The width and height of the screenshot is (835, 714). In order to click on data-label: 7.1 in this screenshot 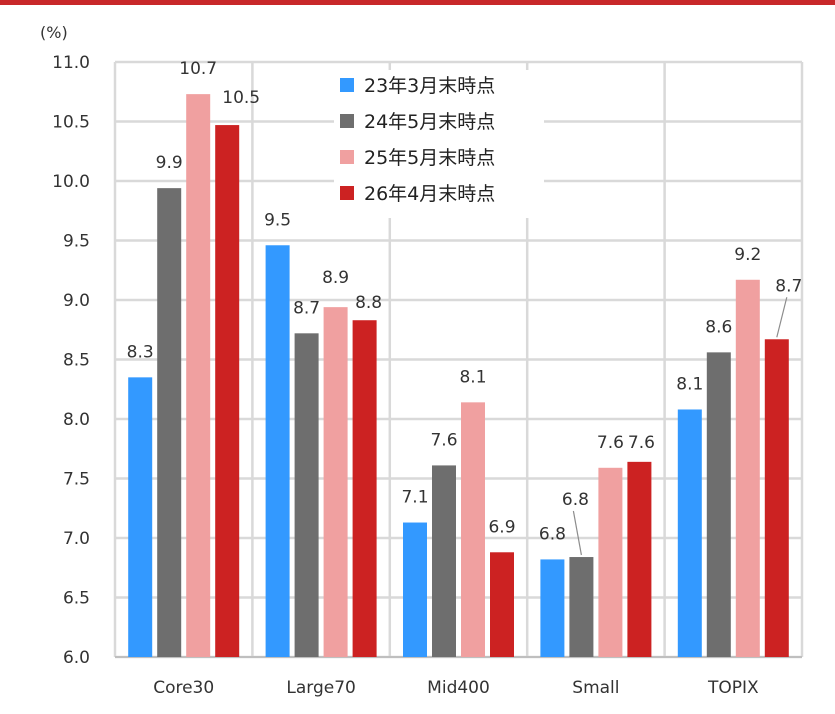, I will do `click(414, 498)`.